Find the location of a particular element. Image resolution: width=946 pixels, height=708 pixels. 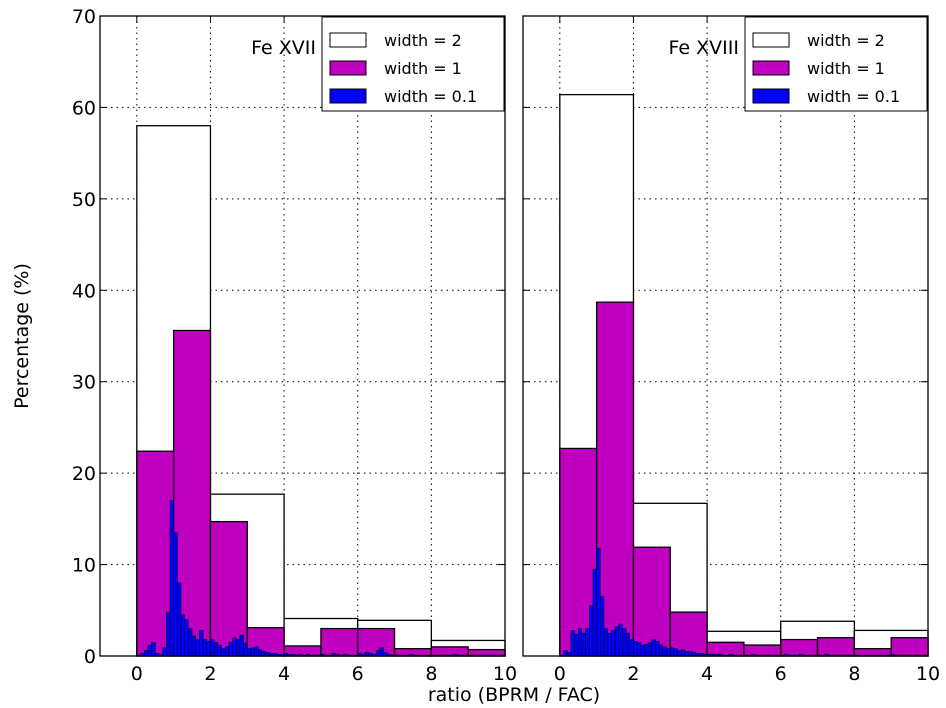

panel-title: Fe XVII is located at coordinates (283, 48).